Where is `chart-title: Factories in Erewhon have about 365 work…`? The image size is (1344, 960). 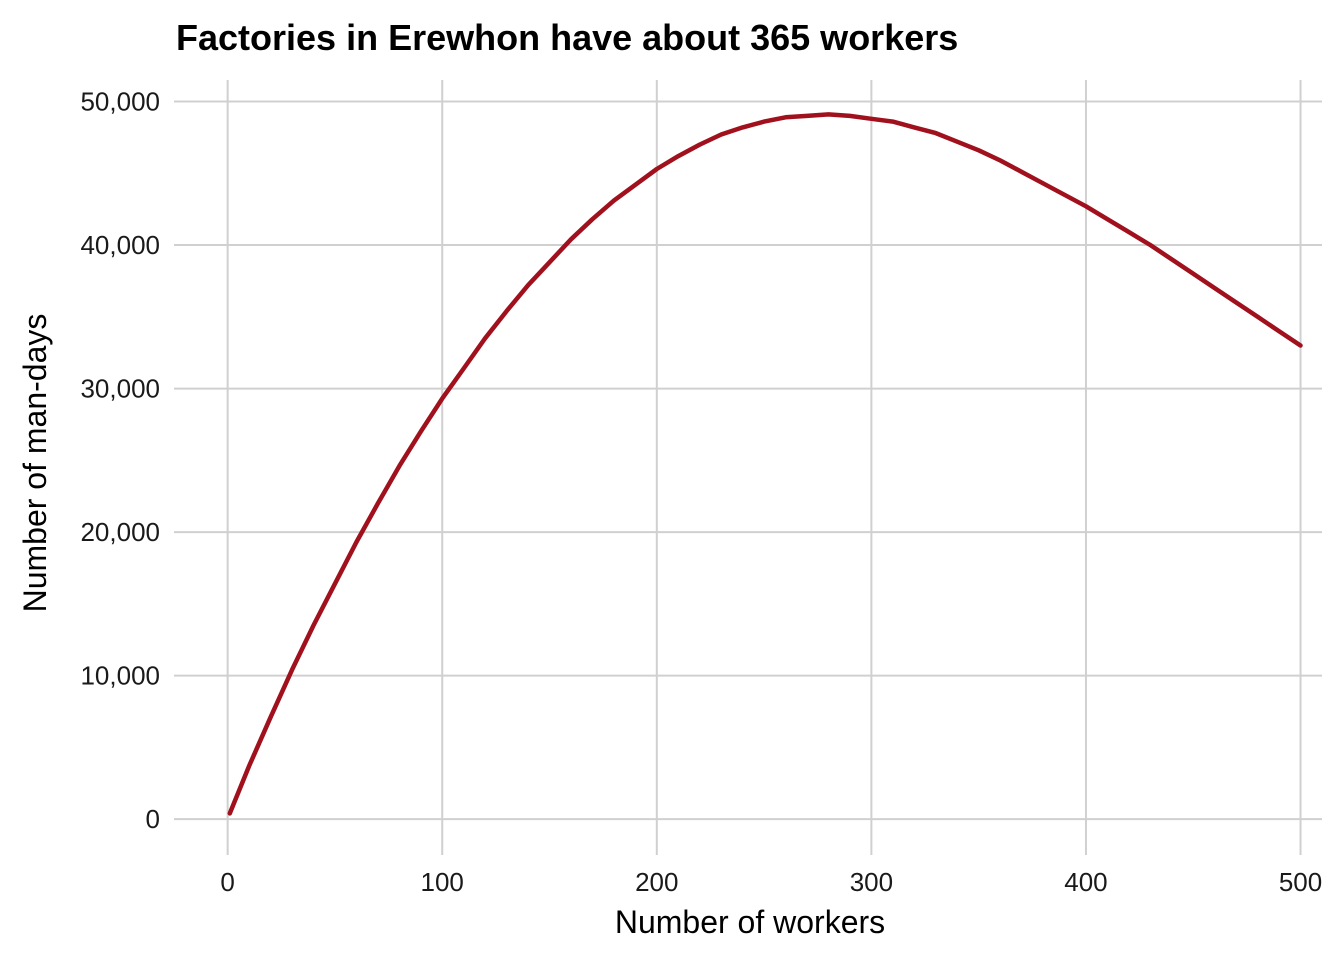
chart-title: Factories in Erewhon have about 365 work… is located at coordinates (567, 37).